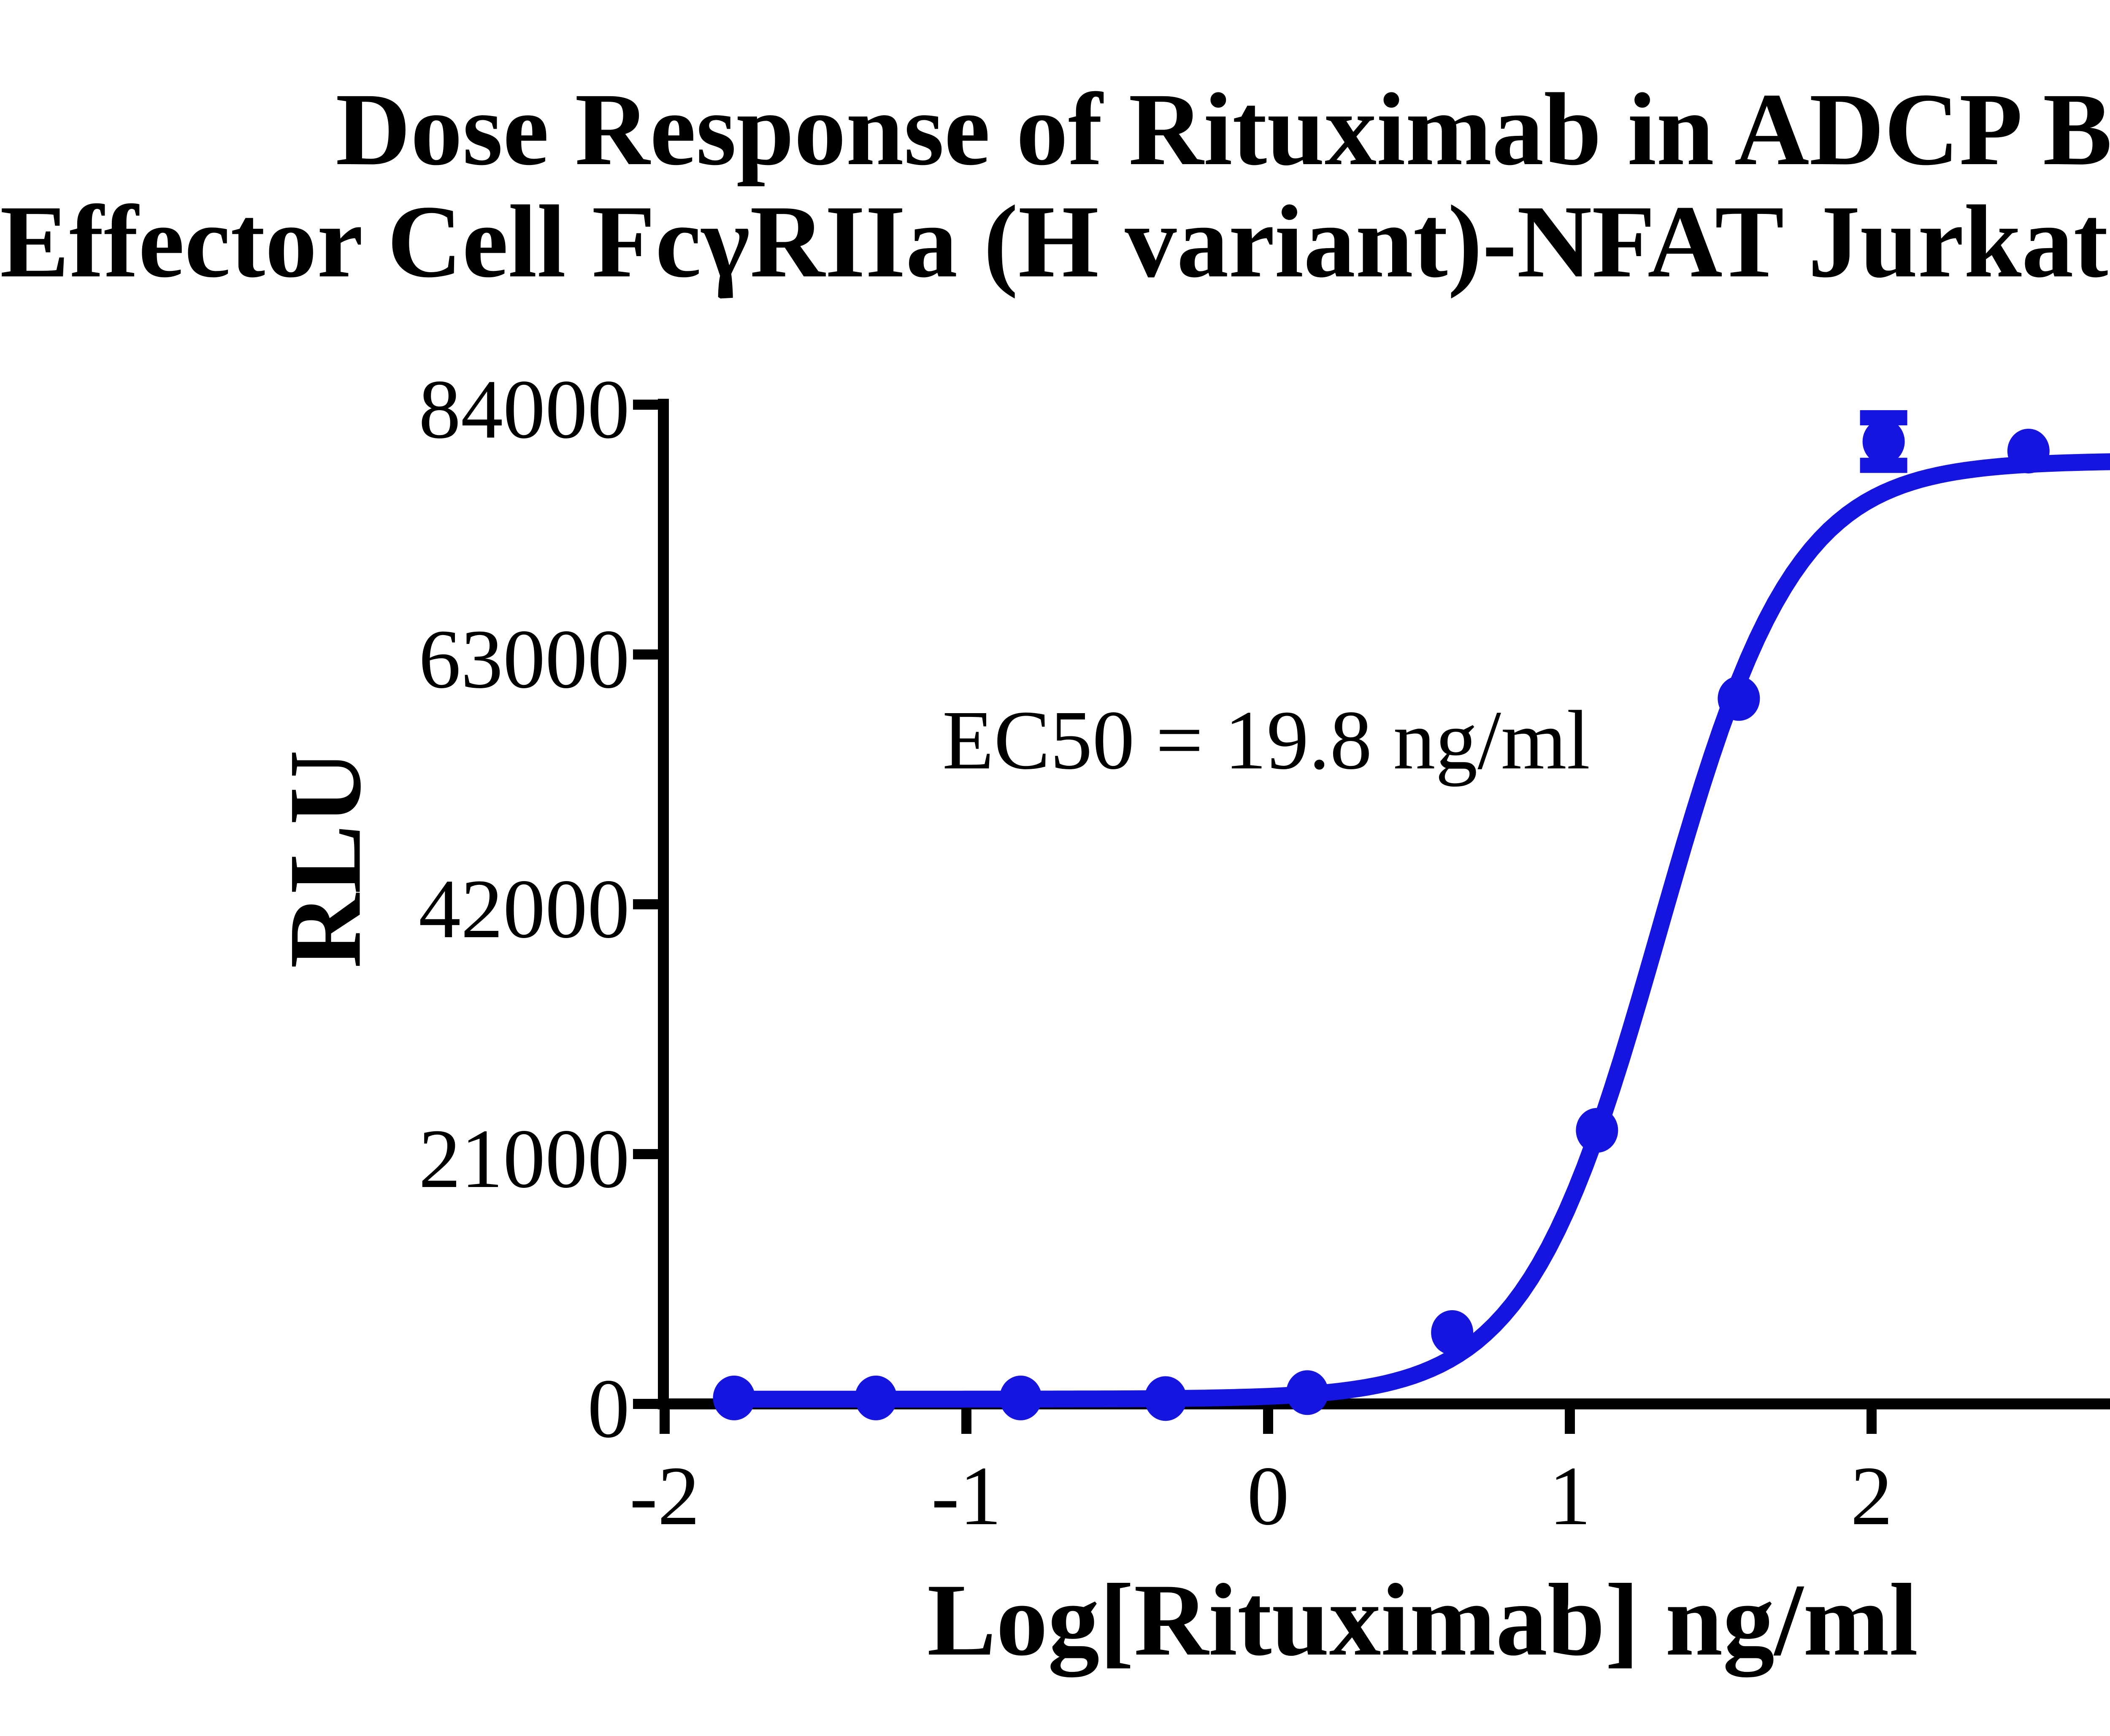 Image resolution: width=2110 pixels, height=1736 pixels. What do you see at coordinates (664, 1496) in the screenshot?
I see `x-tick-label: -2` at bounding box center [664, 1496].